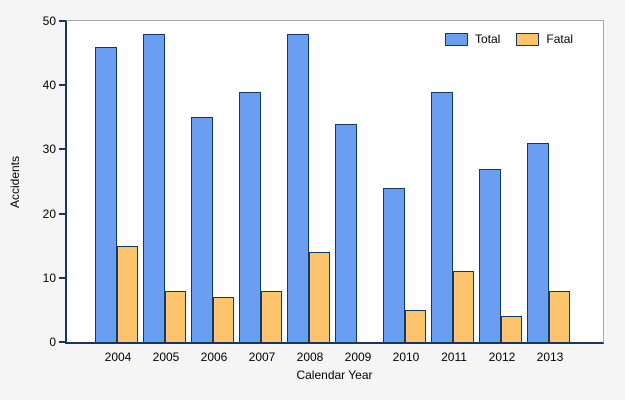  What do you see at coordinates (502, 357) in the screenshot?
I see `x-tick-label: 2012` at bounding box center [502, 357].